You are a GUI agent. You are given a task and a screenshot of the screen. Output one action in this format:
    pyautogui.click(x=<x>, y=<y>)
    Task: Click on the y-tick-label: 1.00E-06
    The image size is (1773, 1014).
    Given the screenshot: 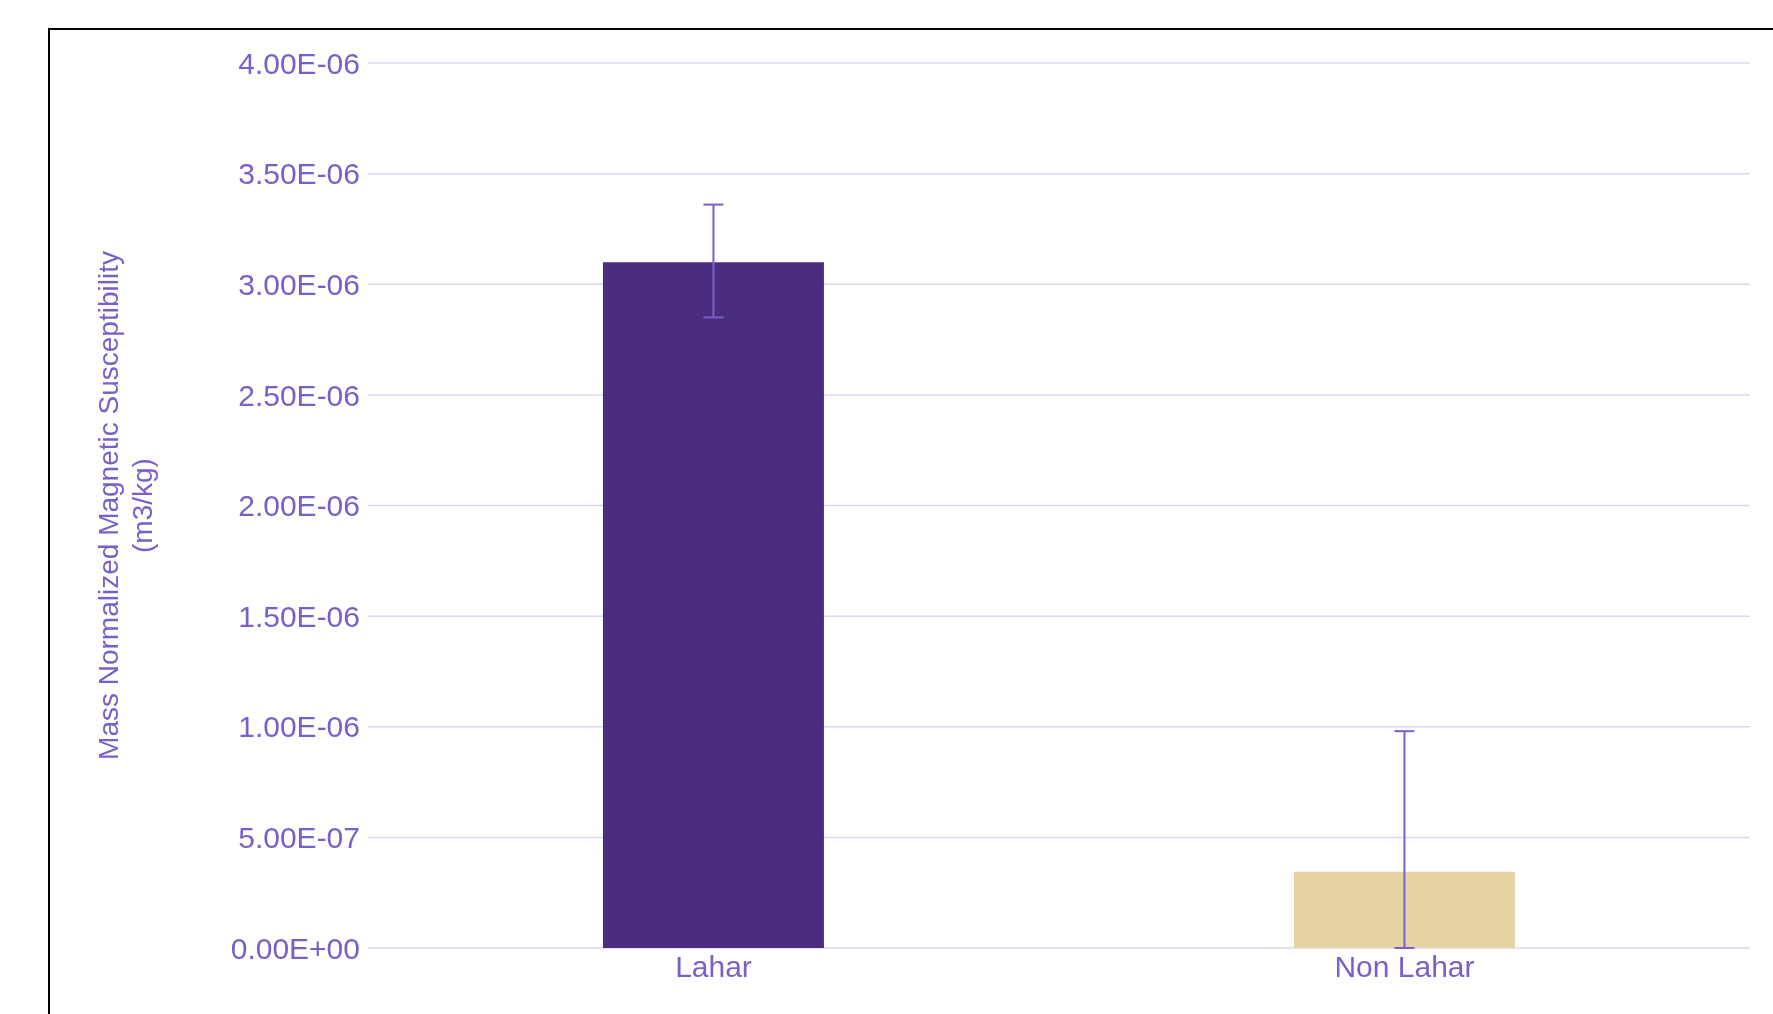 What is the action you would take?
    pyautogui.click(x=299, y=727)
    